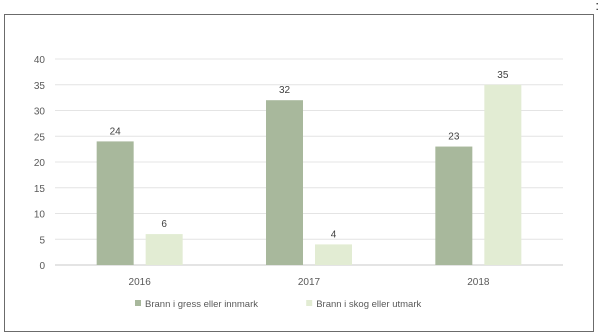  Describe the element at coordinates (368, 304) in the screenshot. I see `legend-label: Brann i skog eller utmark` at that location.